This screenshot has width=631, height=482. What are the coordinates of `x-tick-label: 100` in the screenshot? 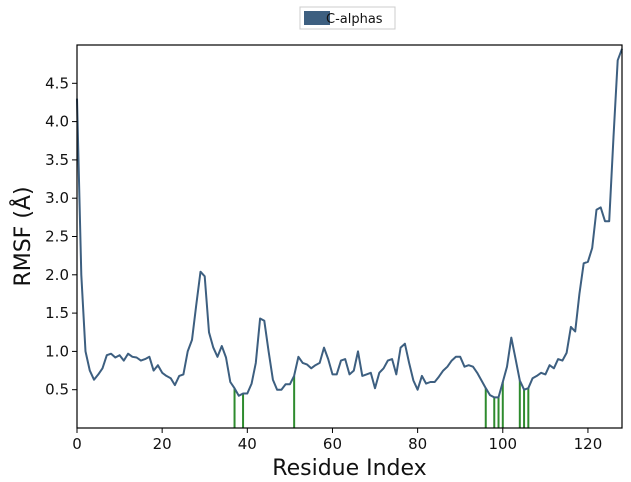 It's located at (502, 444).